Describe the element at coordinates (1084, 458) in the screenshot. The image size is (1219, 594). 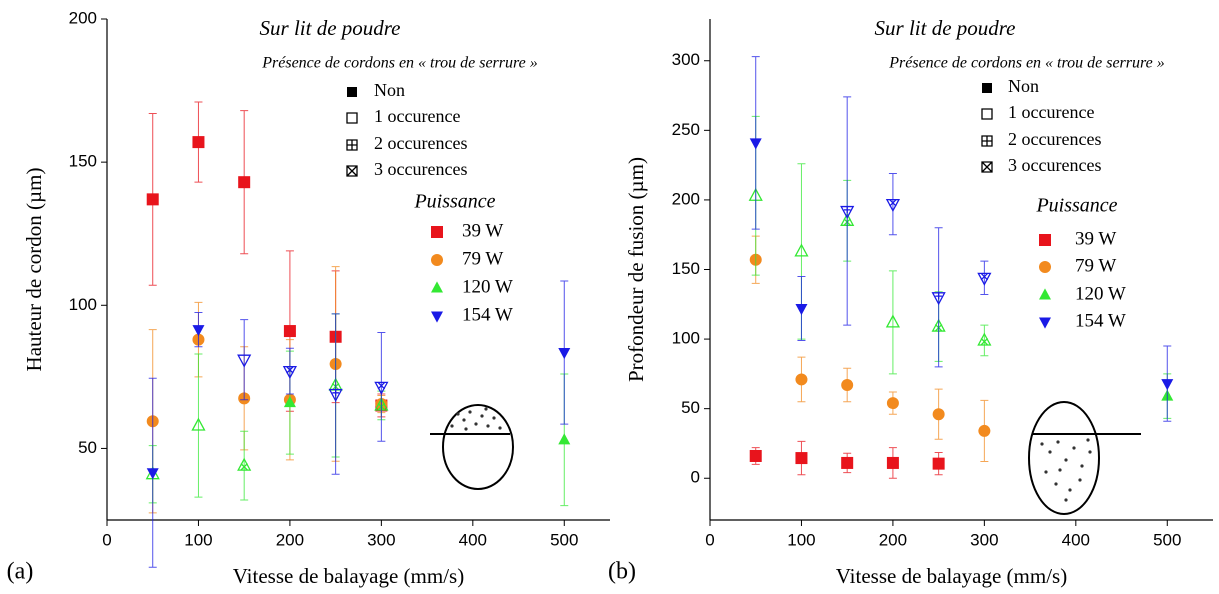
I see `keyhole-diagram-b` at that location.